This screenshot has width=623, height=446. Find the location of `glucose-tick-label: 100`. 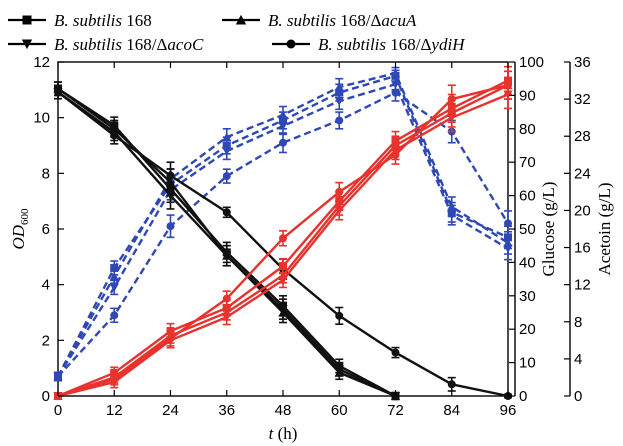

glucose-tick-label: 100 is located at coordinates (531, 62).